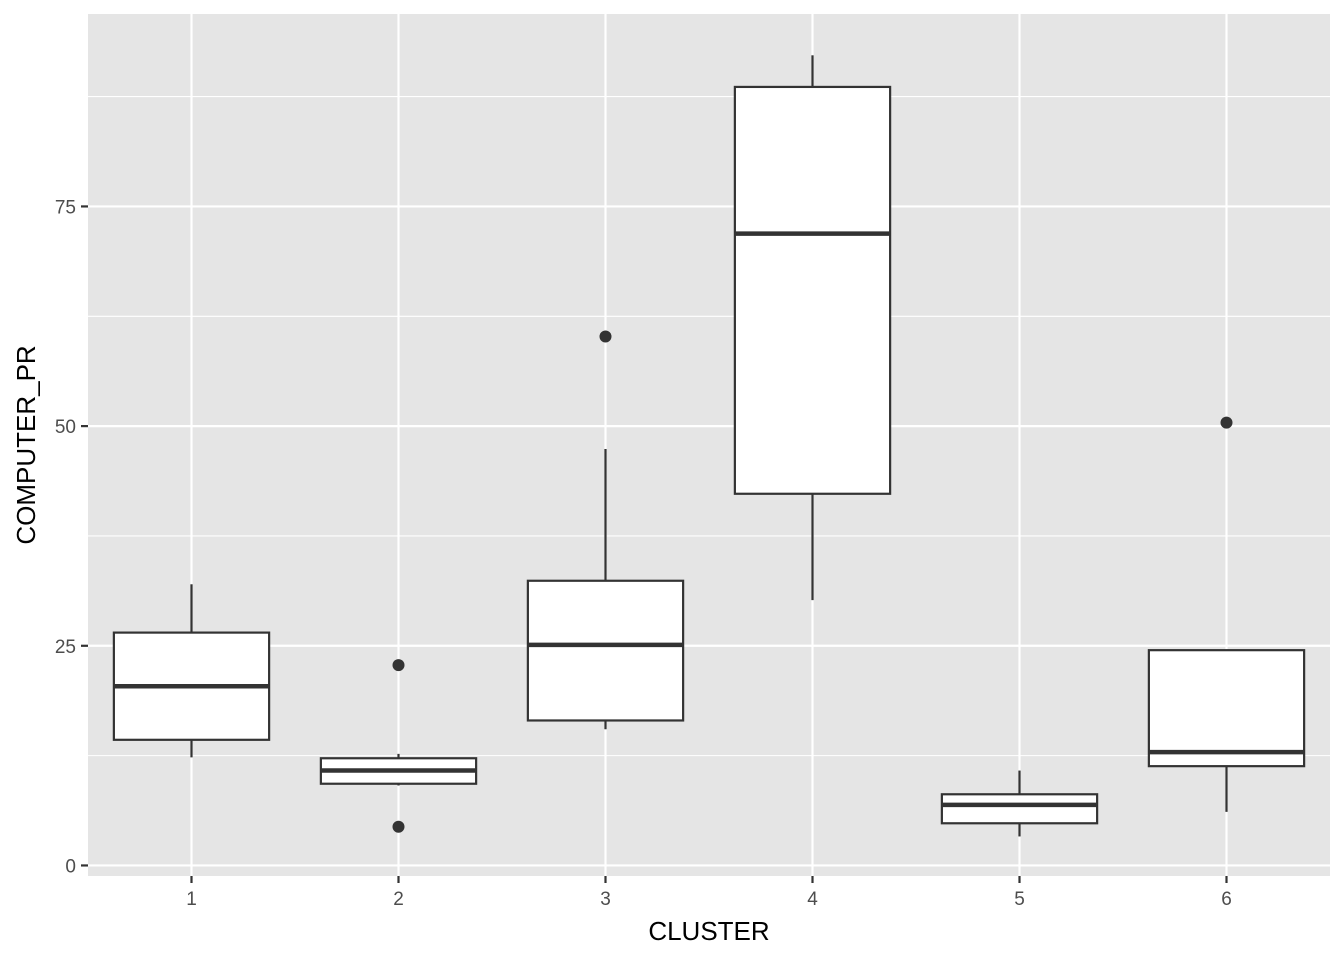 Image resolution: width=1344 pixels, height=960 pixels. What do you see at coordinates (191, 899) in the screenshot?
I see `x-tick-label: 1` at bounding box center [191, 899].